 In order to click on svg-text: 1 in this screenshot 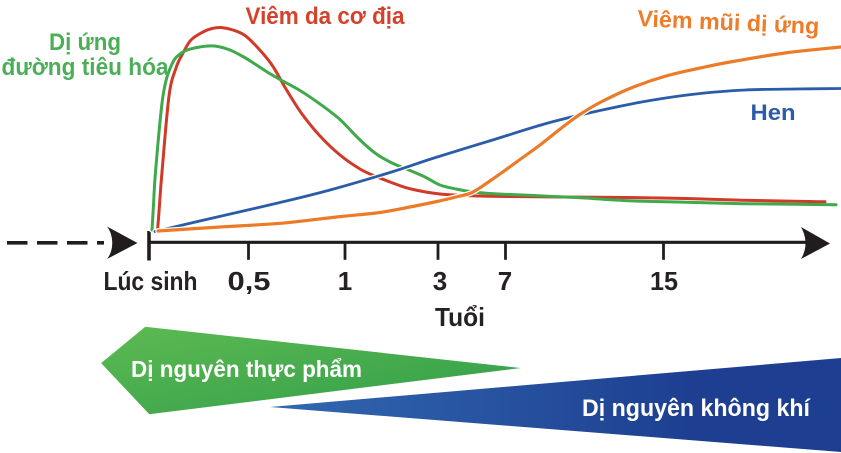, I will do `click(345, 281)`.